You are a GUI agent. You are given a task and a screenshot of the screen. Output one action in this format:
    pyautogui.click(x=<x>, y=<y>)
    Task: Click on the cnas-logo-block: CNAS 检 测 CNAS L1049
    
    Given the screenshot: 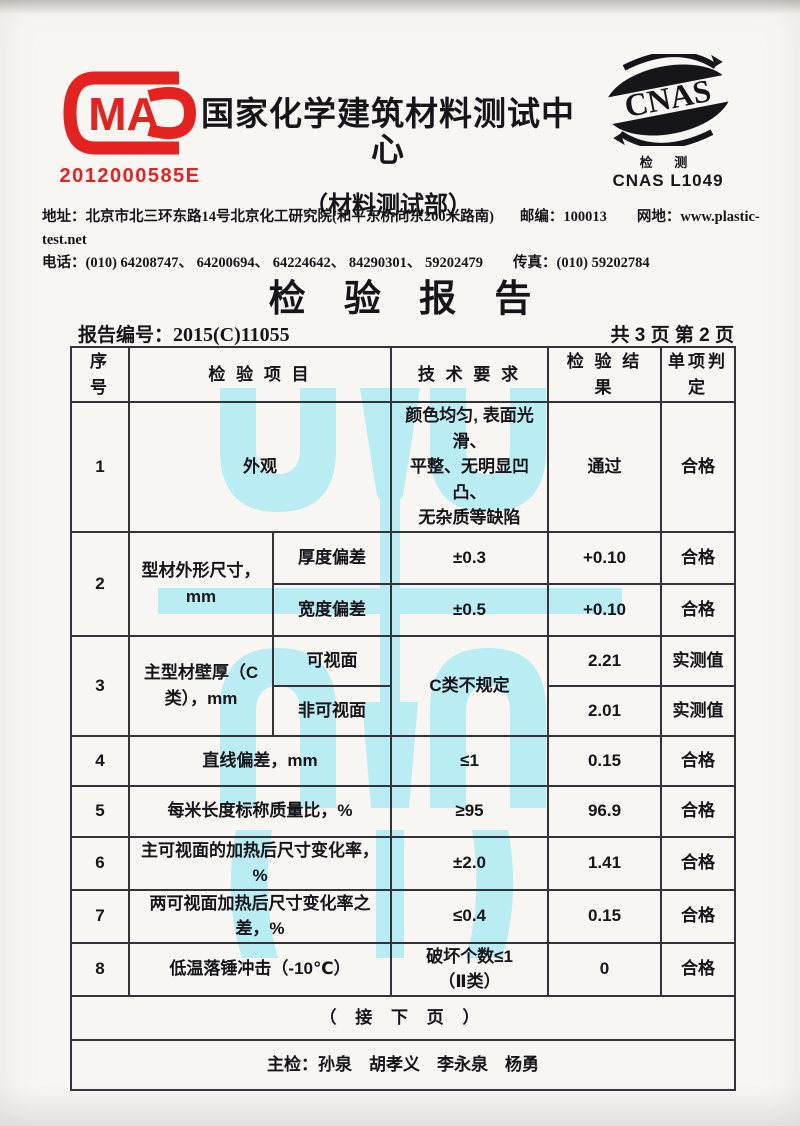 What is the action you would take?
    pyautogui.click(x=668, y=121)
    